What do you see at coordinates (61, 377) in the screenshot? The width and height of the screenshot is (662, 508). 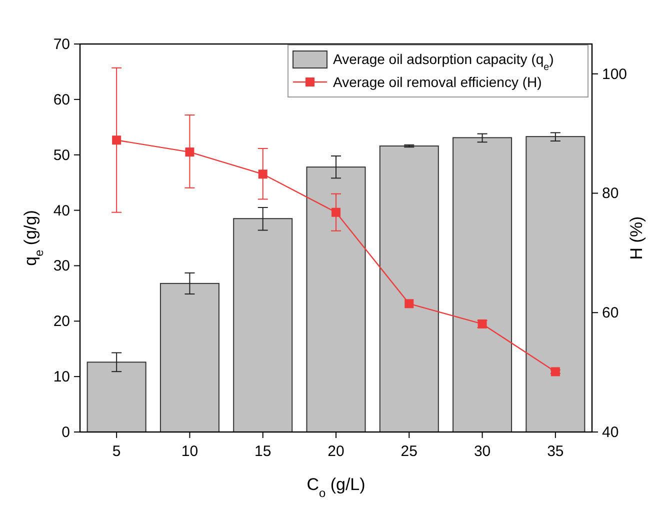 I see `y-tick-label: 10` at bounding box center [61, 377].